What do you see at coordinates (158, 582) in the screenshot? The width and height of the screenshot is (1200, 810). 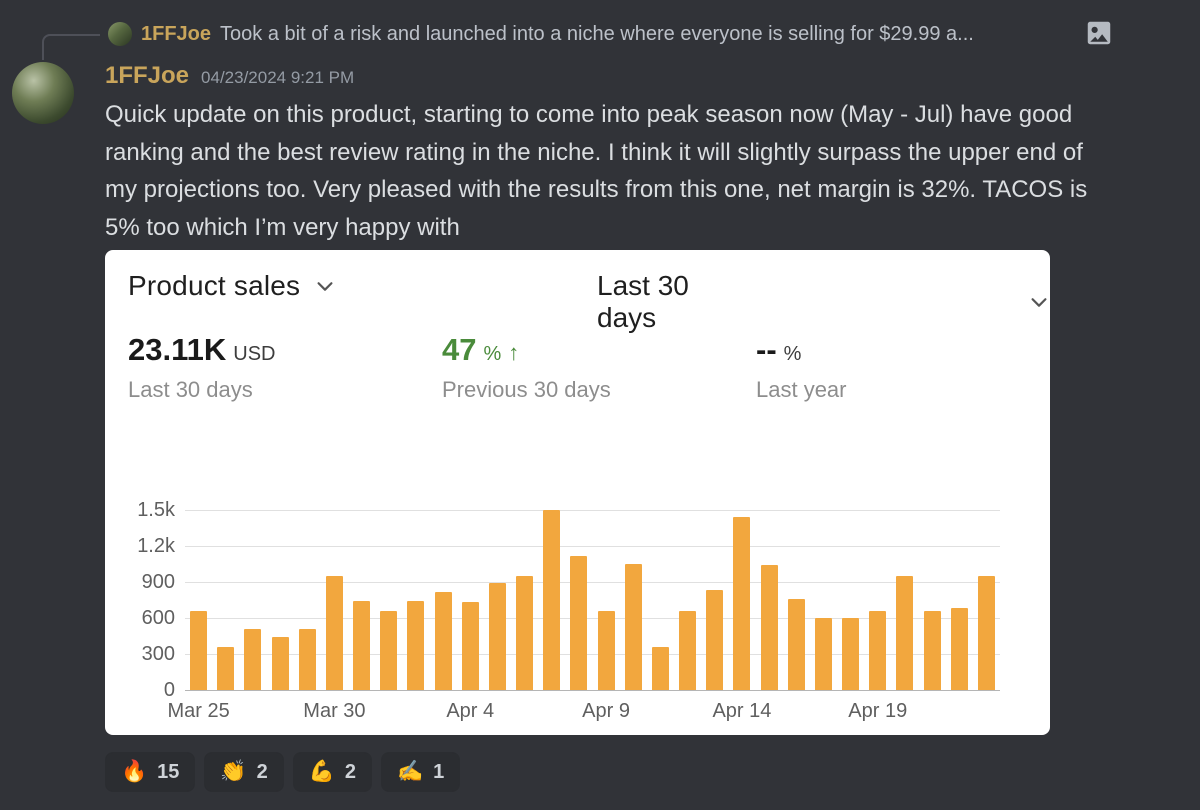 I see `y-tick-label: 900` at bounding box center [158, 582].